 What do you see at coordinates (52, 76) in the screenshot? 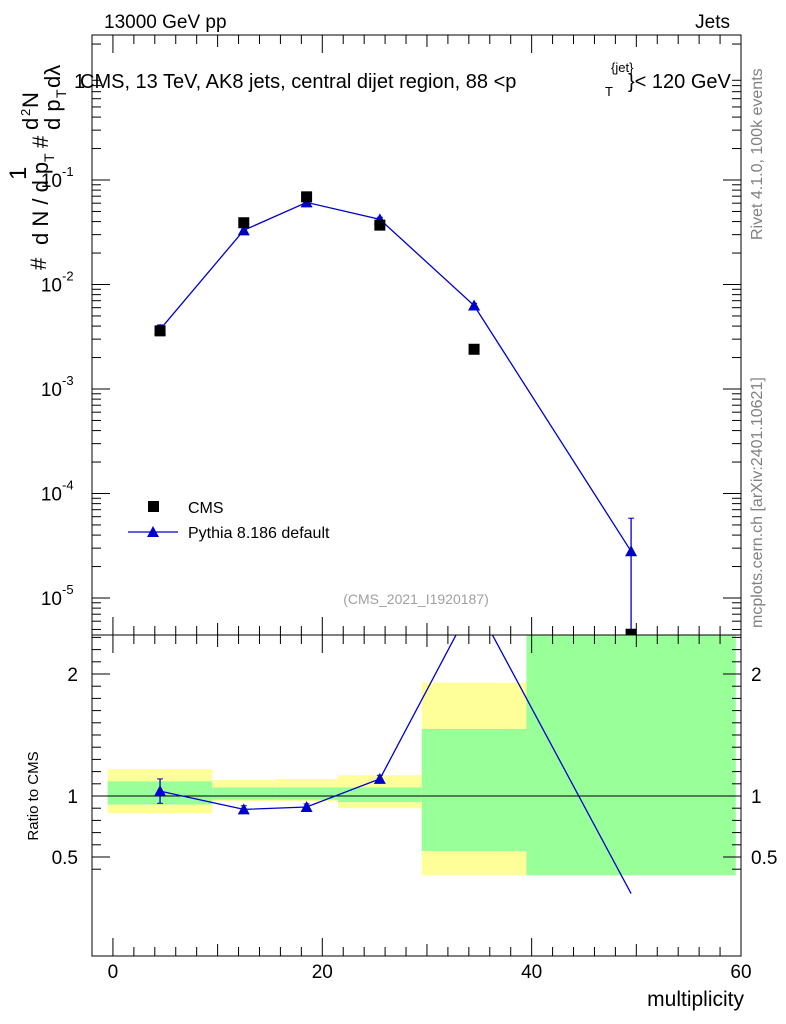
I see `svg-text: dλ` at bounding box center [52, 76].